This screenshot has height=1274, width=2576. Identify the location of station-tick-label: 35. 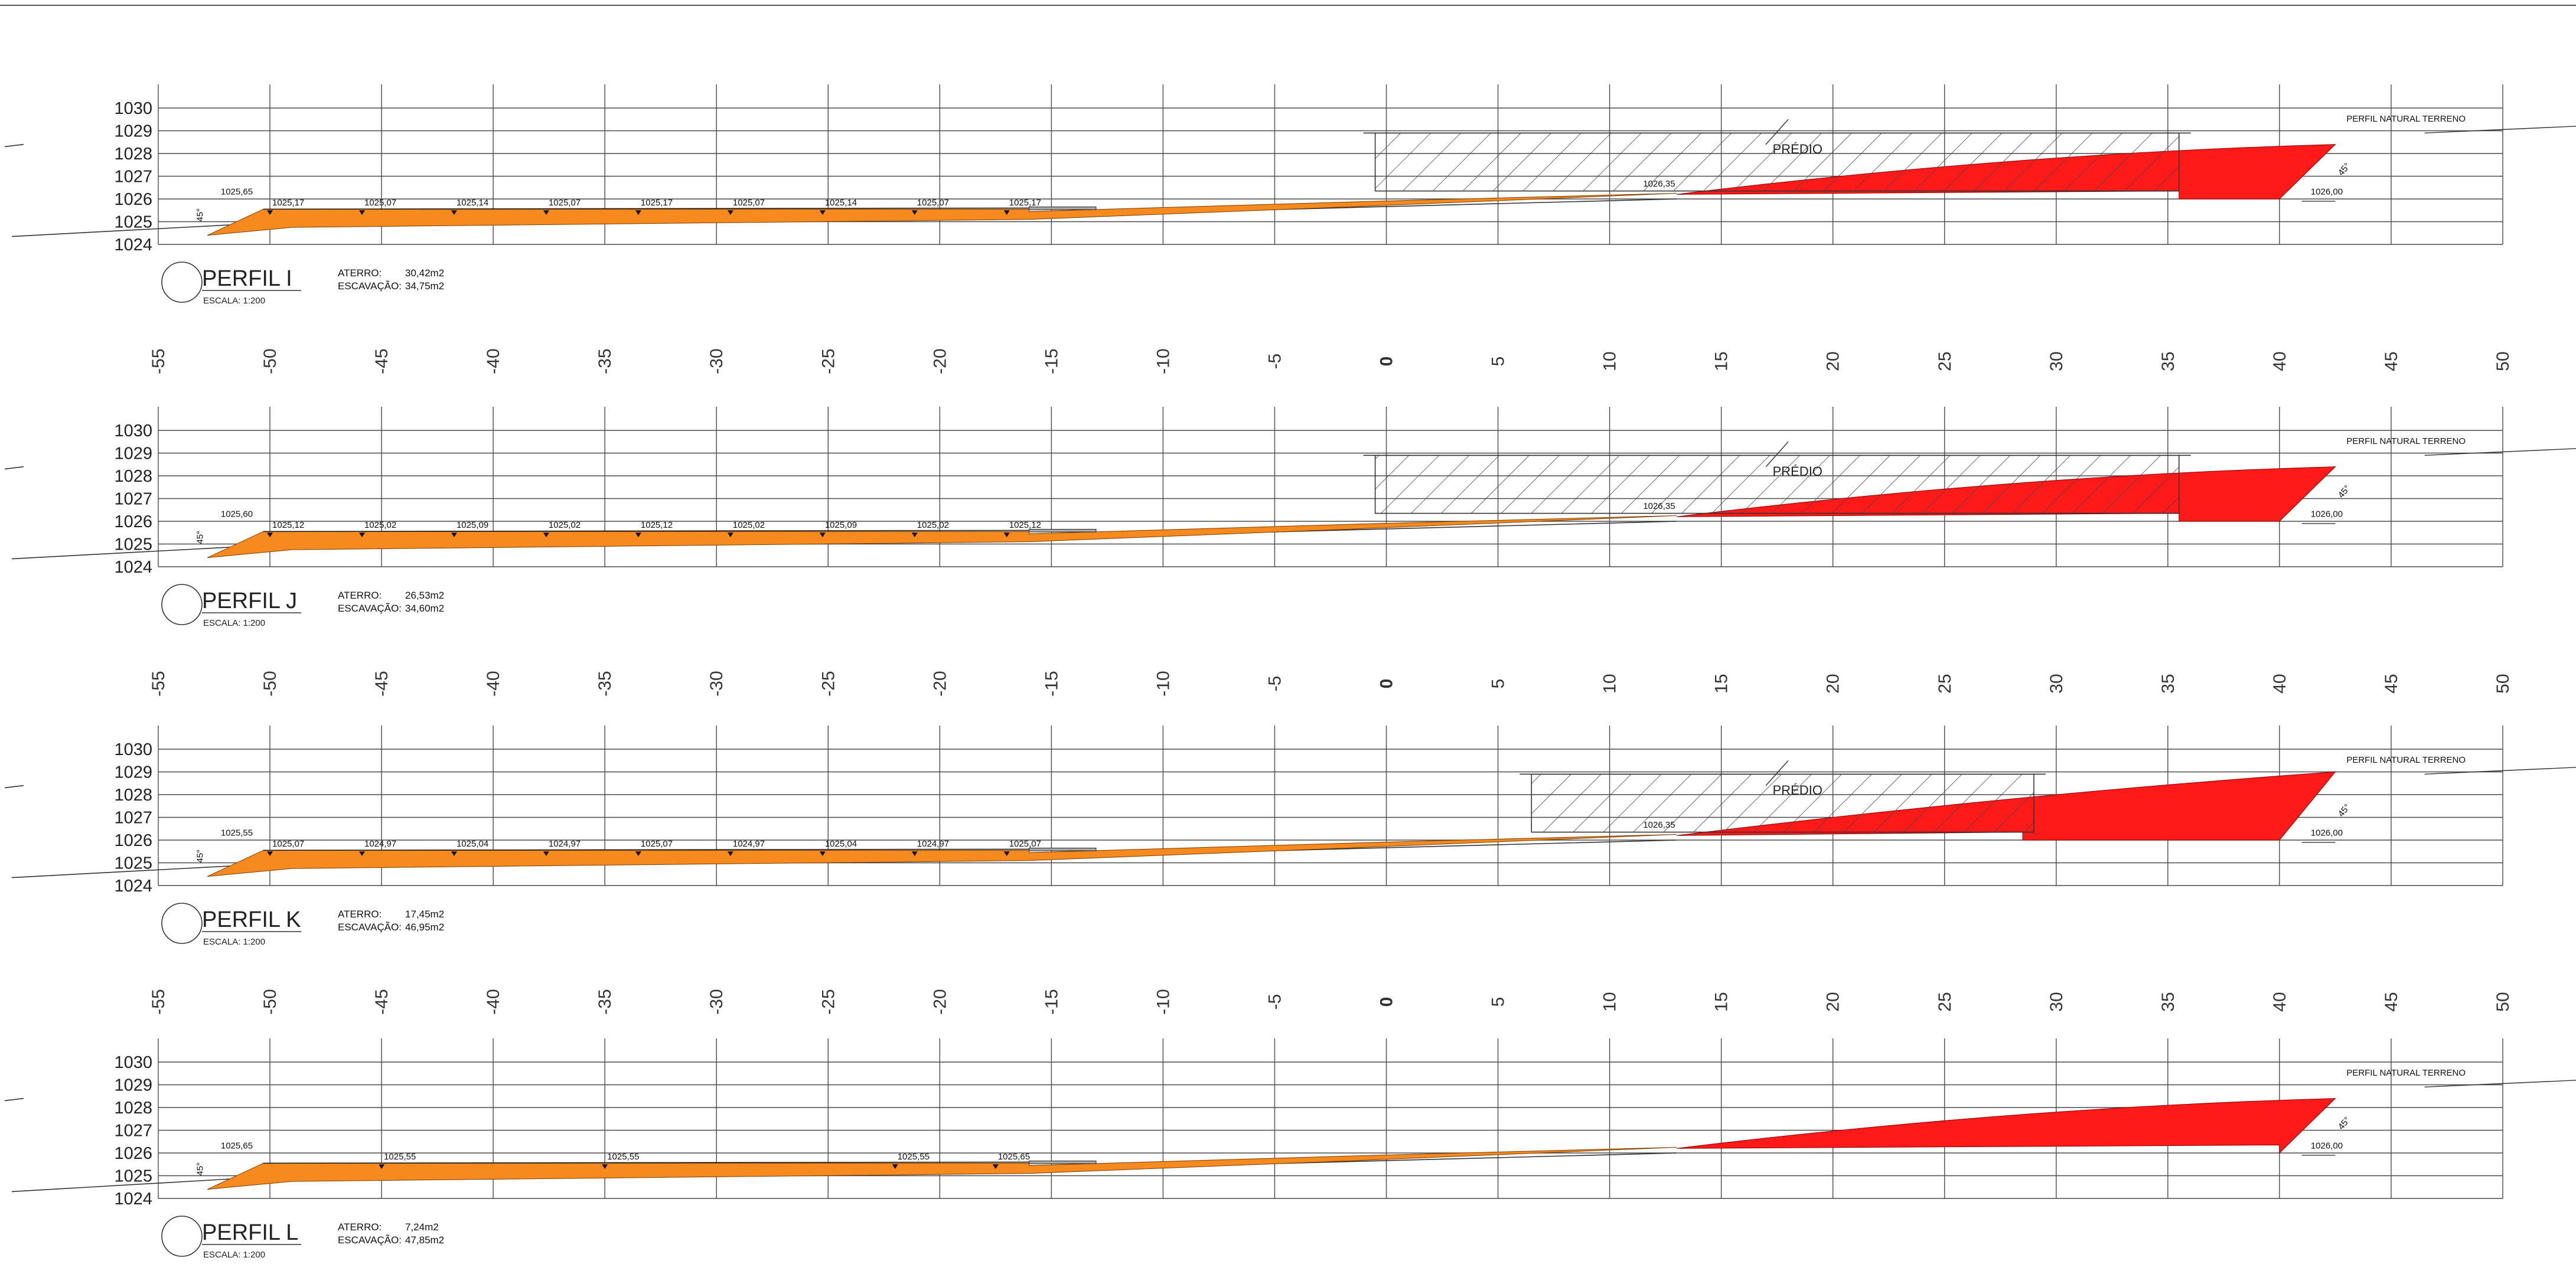
(2168, 684).